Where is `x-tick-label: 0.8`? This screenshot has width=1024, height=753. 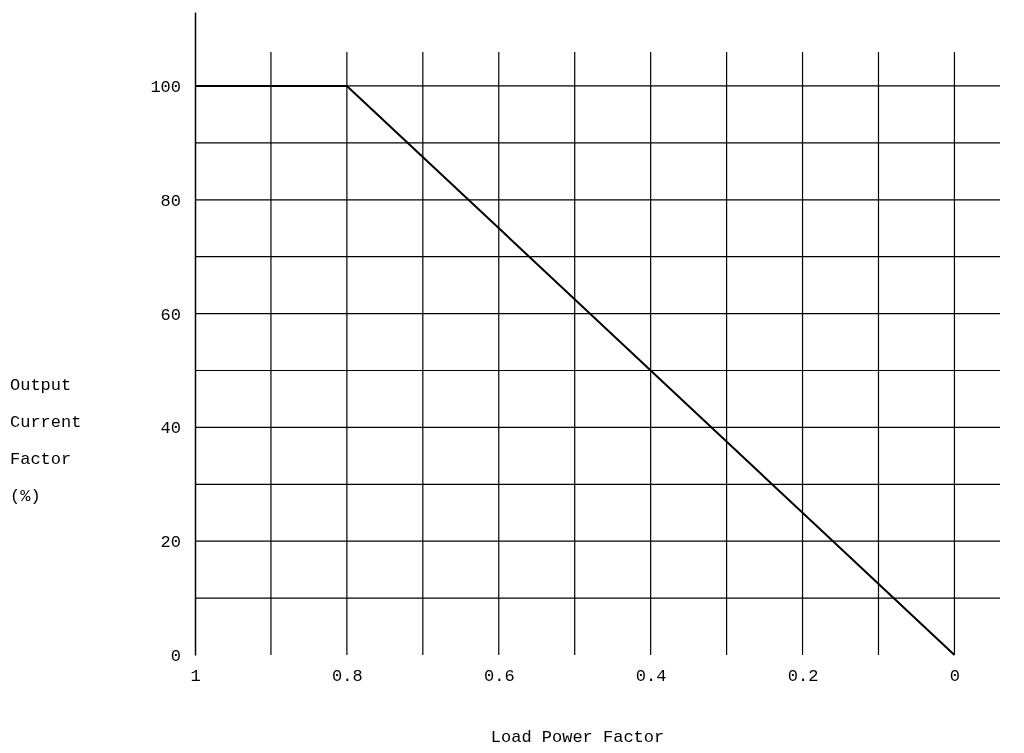
x-tick-label: 0.8 is located at coordinates (347, 677).